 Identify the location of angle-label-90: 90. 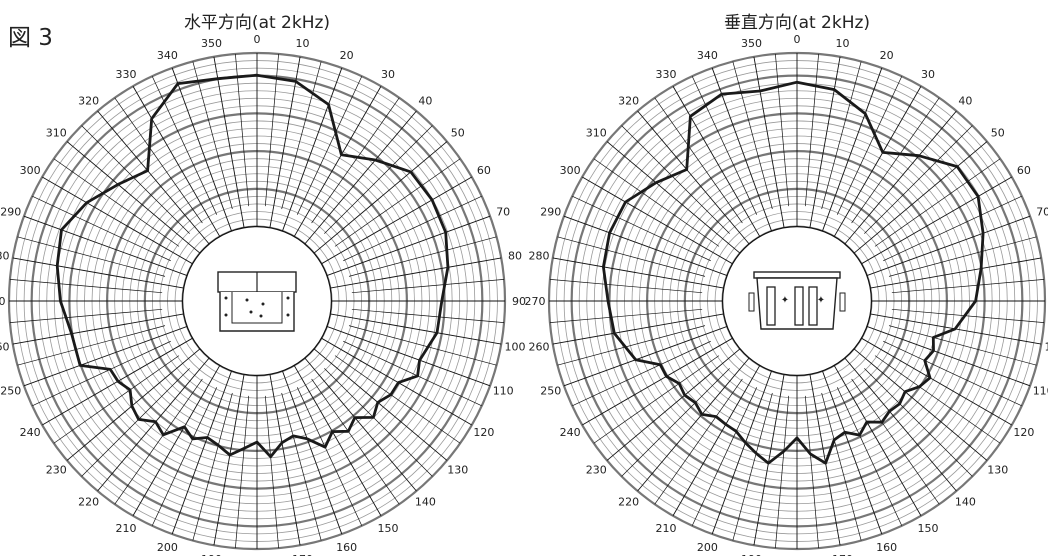
(519, 301).